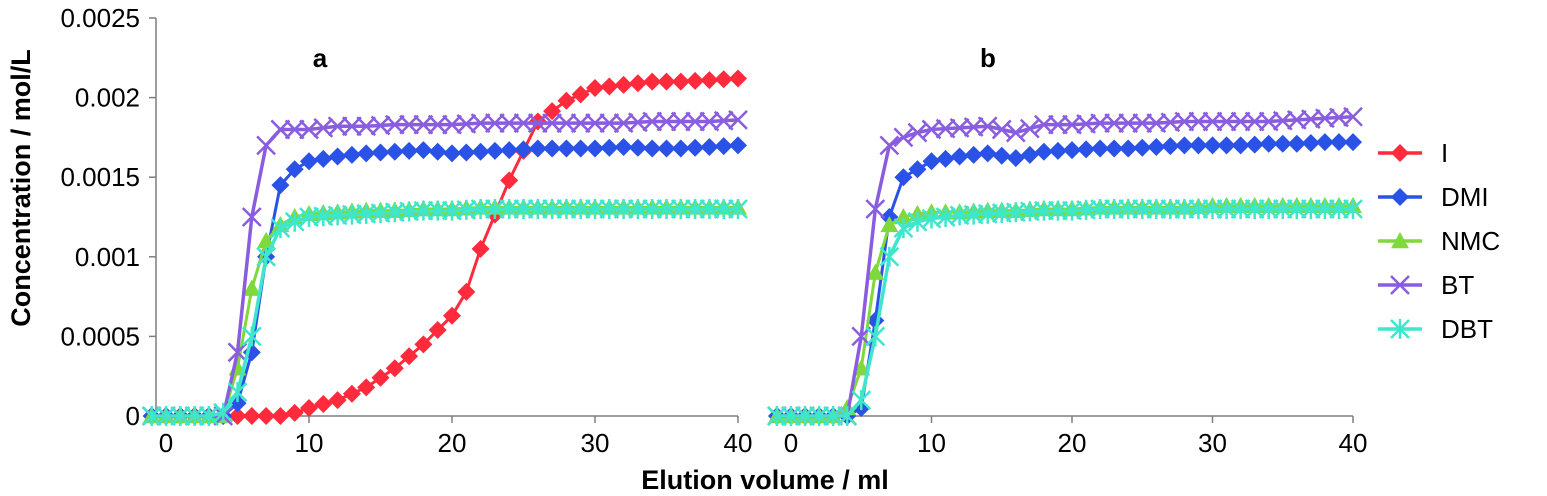 The width and height of the screenshot is (1547, 496). Describe the element at coordinates (1435, 329) in the screenshot. I see `legend-item-dbt: DBT` at that location.